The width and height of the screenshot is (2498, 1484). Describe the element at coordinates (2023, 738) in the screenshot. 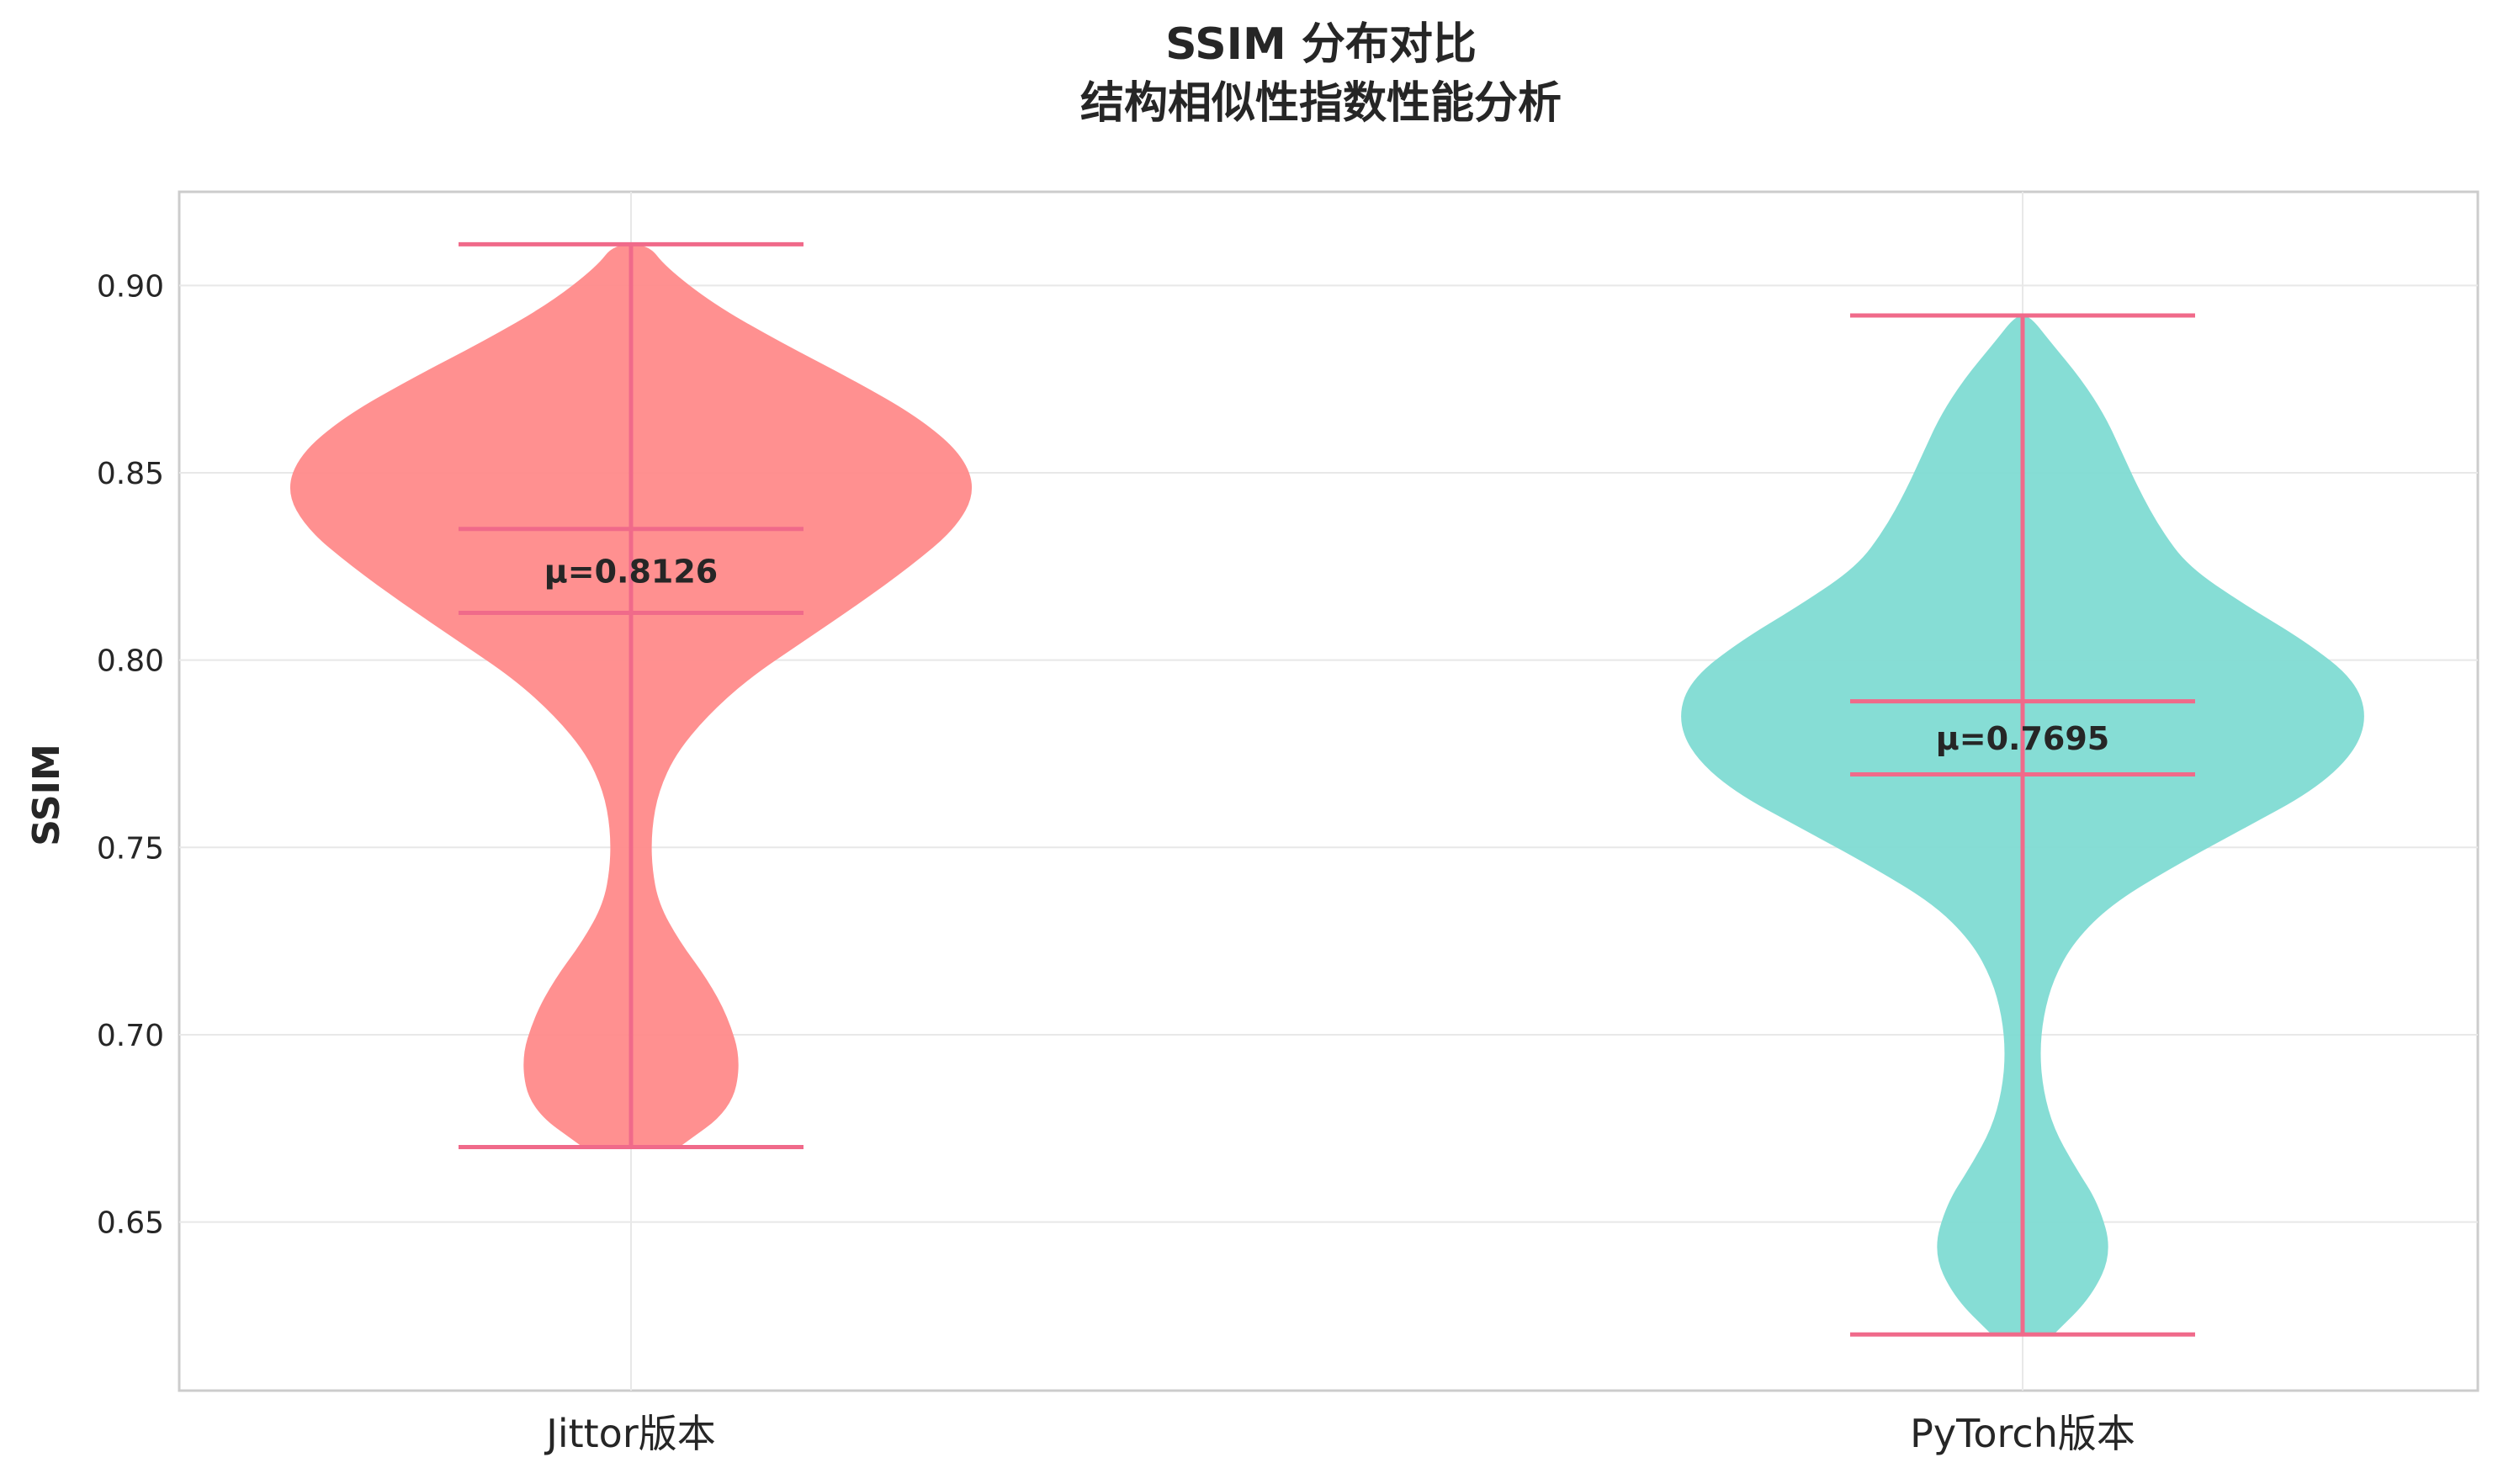

I see `mean-label: μ=0.7695` at that location.